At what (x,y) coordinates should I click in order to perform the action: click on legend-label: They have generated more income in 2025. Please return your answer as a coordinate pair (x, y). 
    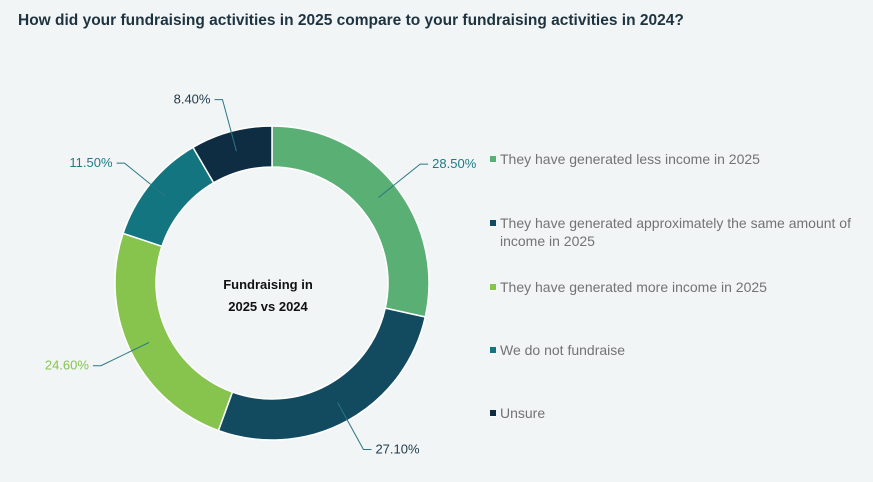
    Looking at the image, I should click on (633, 287).